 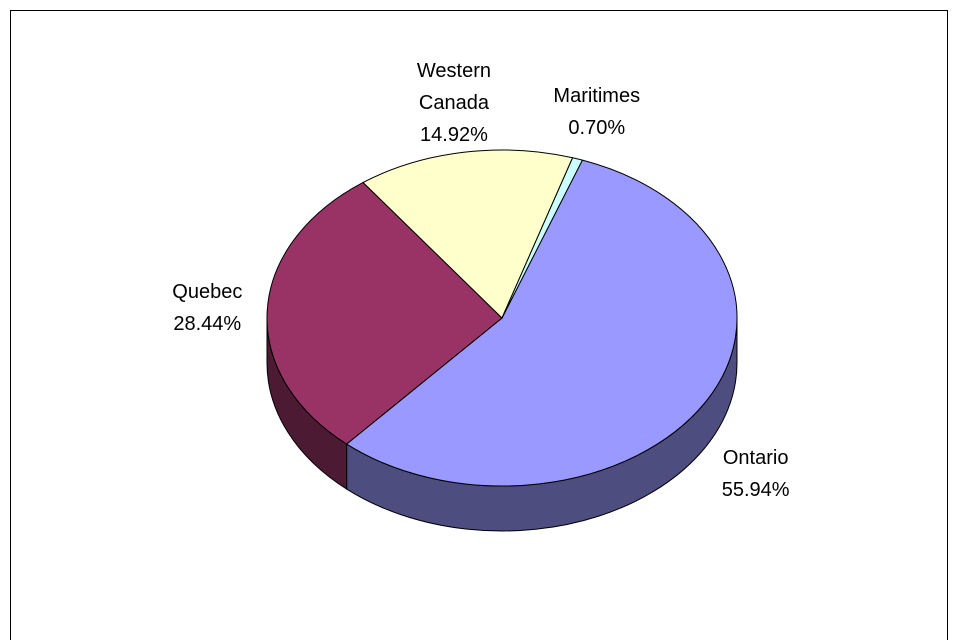 What do you see at coordinates (597, 112) in the screenshot?
I see `data-label: Maritimes 0.70%` at bounding box center [597, 112].